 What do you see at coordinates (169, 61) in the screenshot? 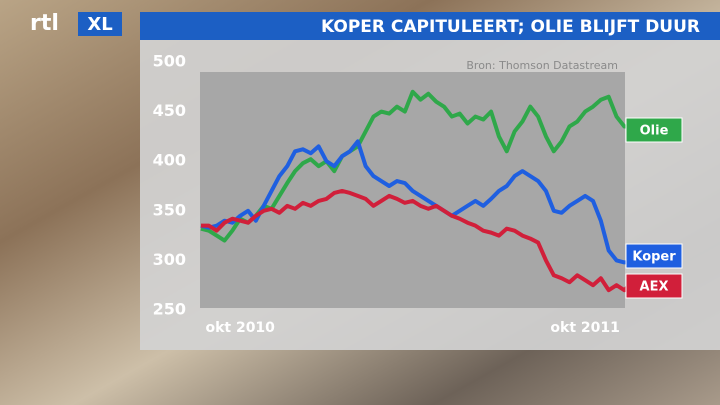
I see `y-tick-label: 500` at bounding box center [169, 61].